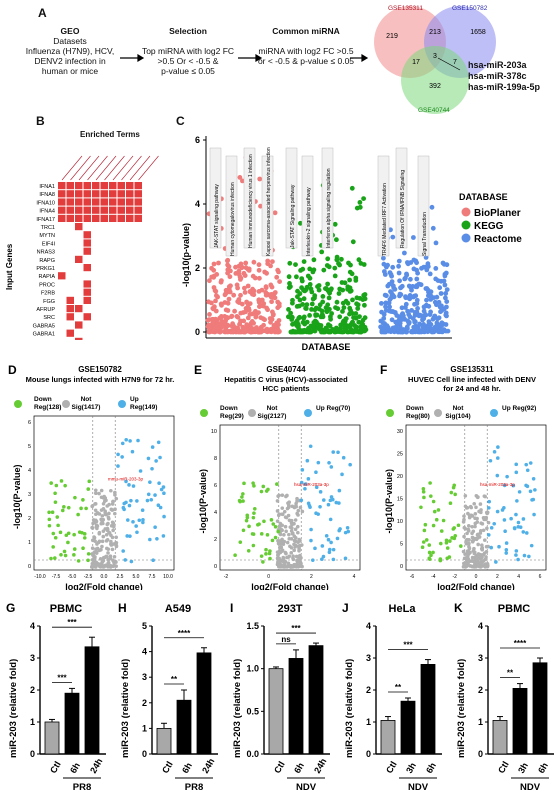 This screenshot has height=800, width=560. Describe the element at coordinates (203, 501) in the screenshot. I see `volcano-ylabel: -log10(P-value)` at that location.